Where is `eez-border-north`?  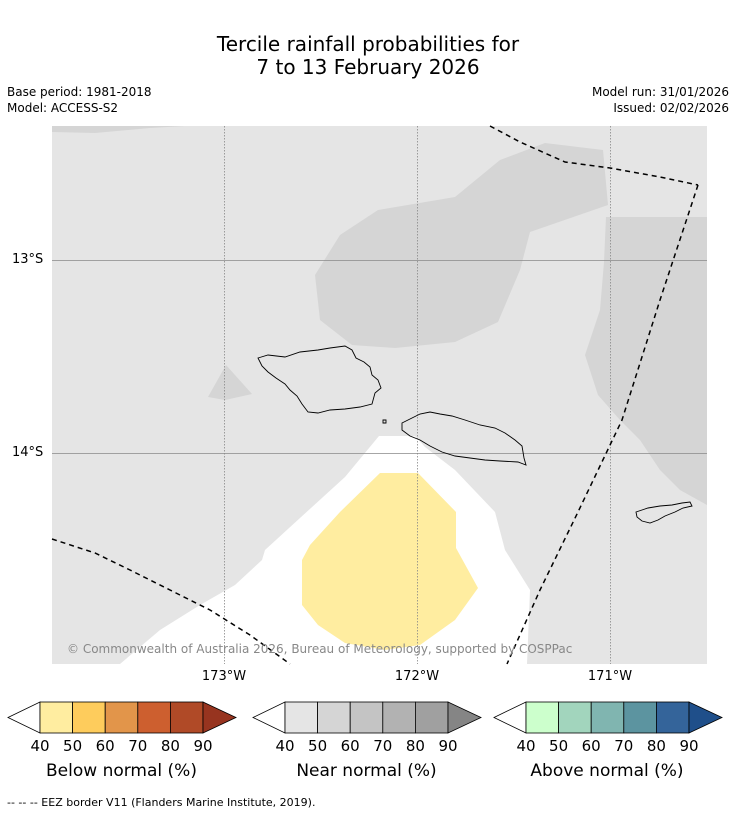 eez-border-north is located at coordinates (594, 155).